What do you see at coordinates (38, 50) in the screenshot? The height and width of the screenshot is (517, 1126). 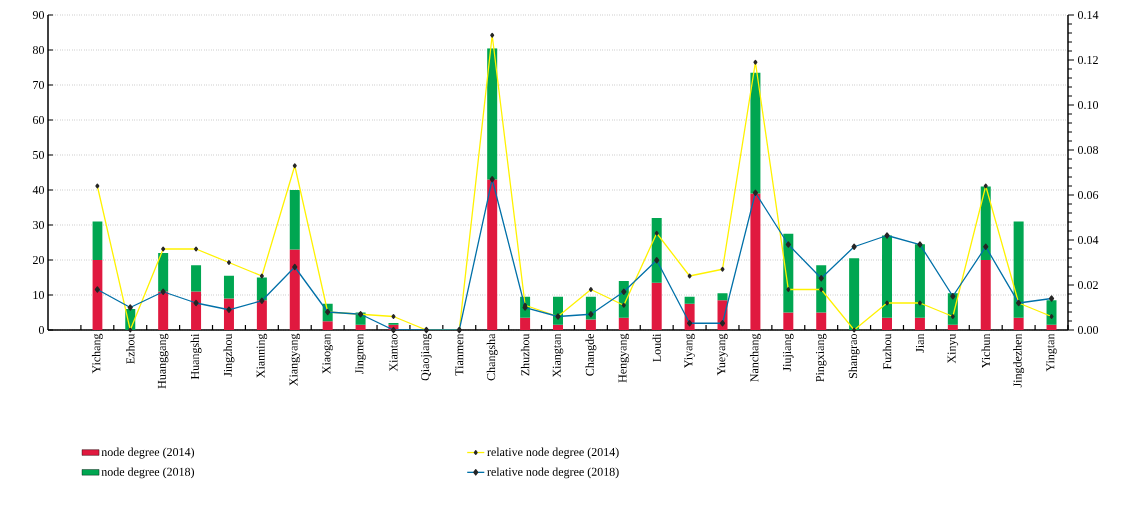 I see `y-tick-label: 80` at bounding box center [38, 50].